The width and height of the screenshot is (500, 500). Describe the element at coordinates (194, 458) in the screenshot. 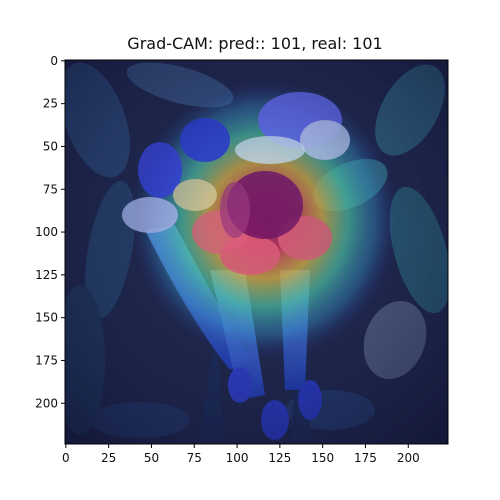

I see `x-tick-label: 75` at that location.